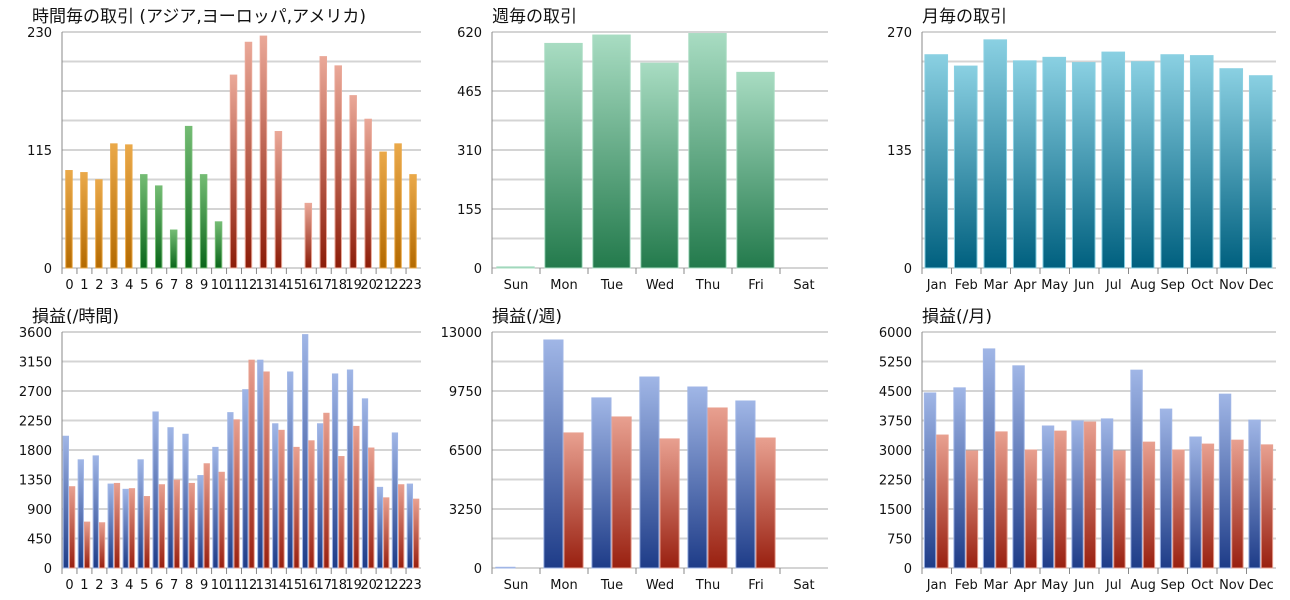 The image size is (1290, 600). I want to click on y-tick-label: 4500, so click(895, 392).